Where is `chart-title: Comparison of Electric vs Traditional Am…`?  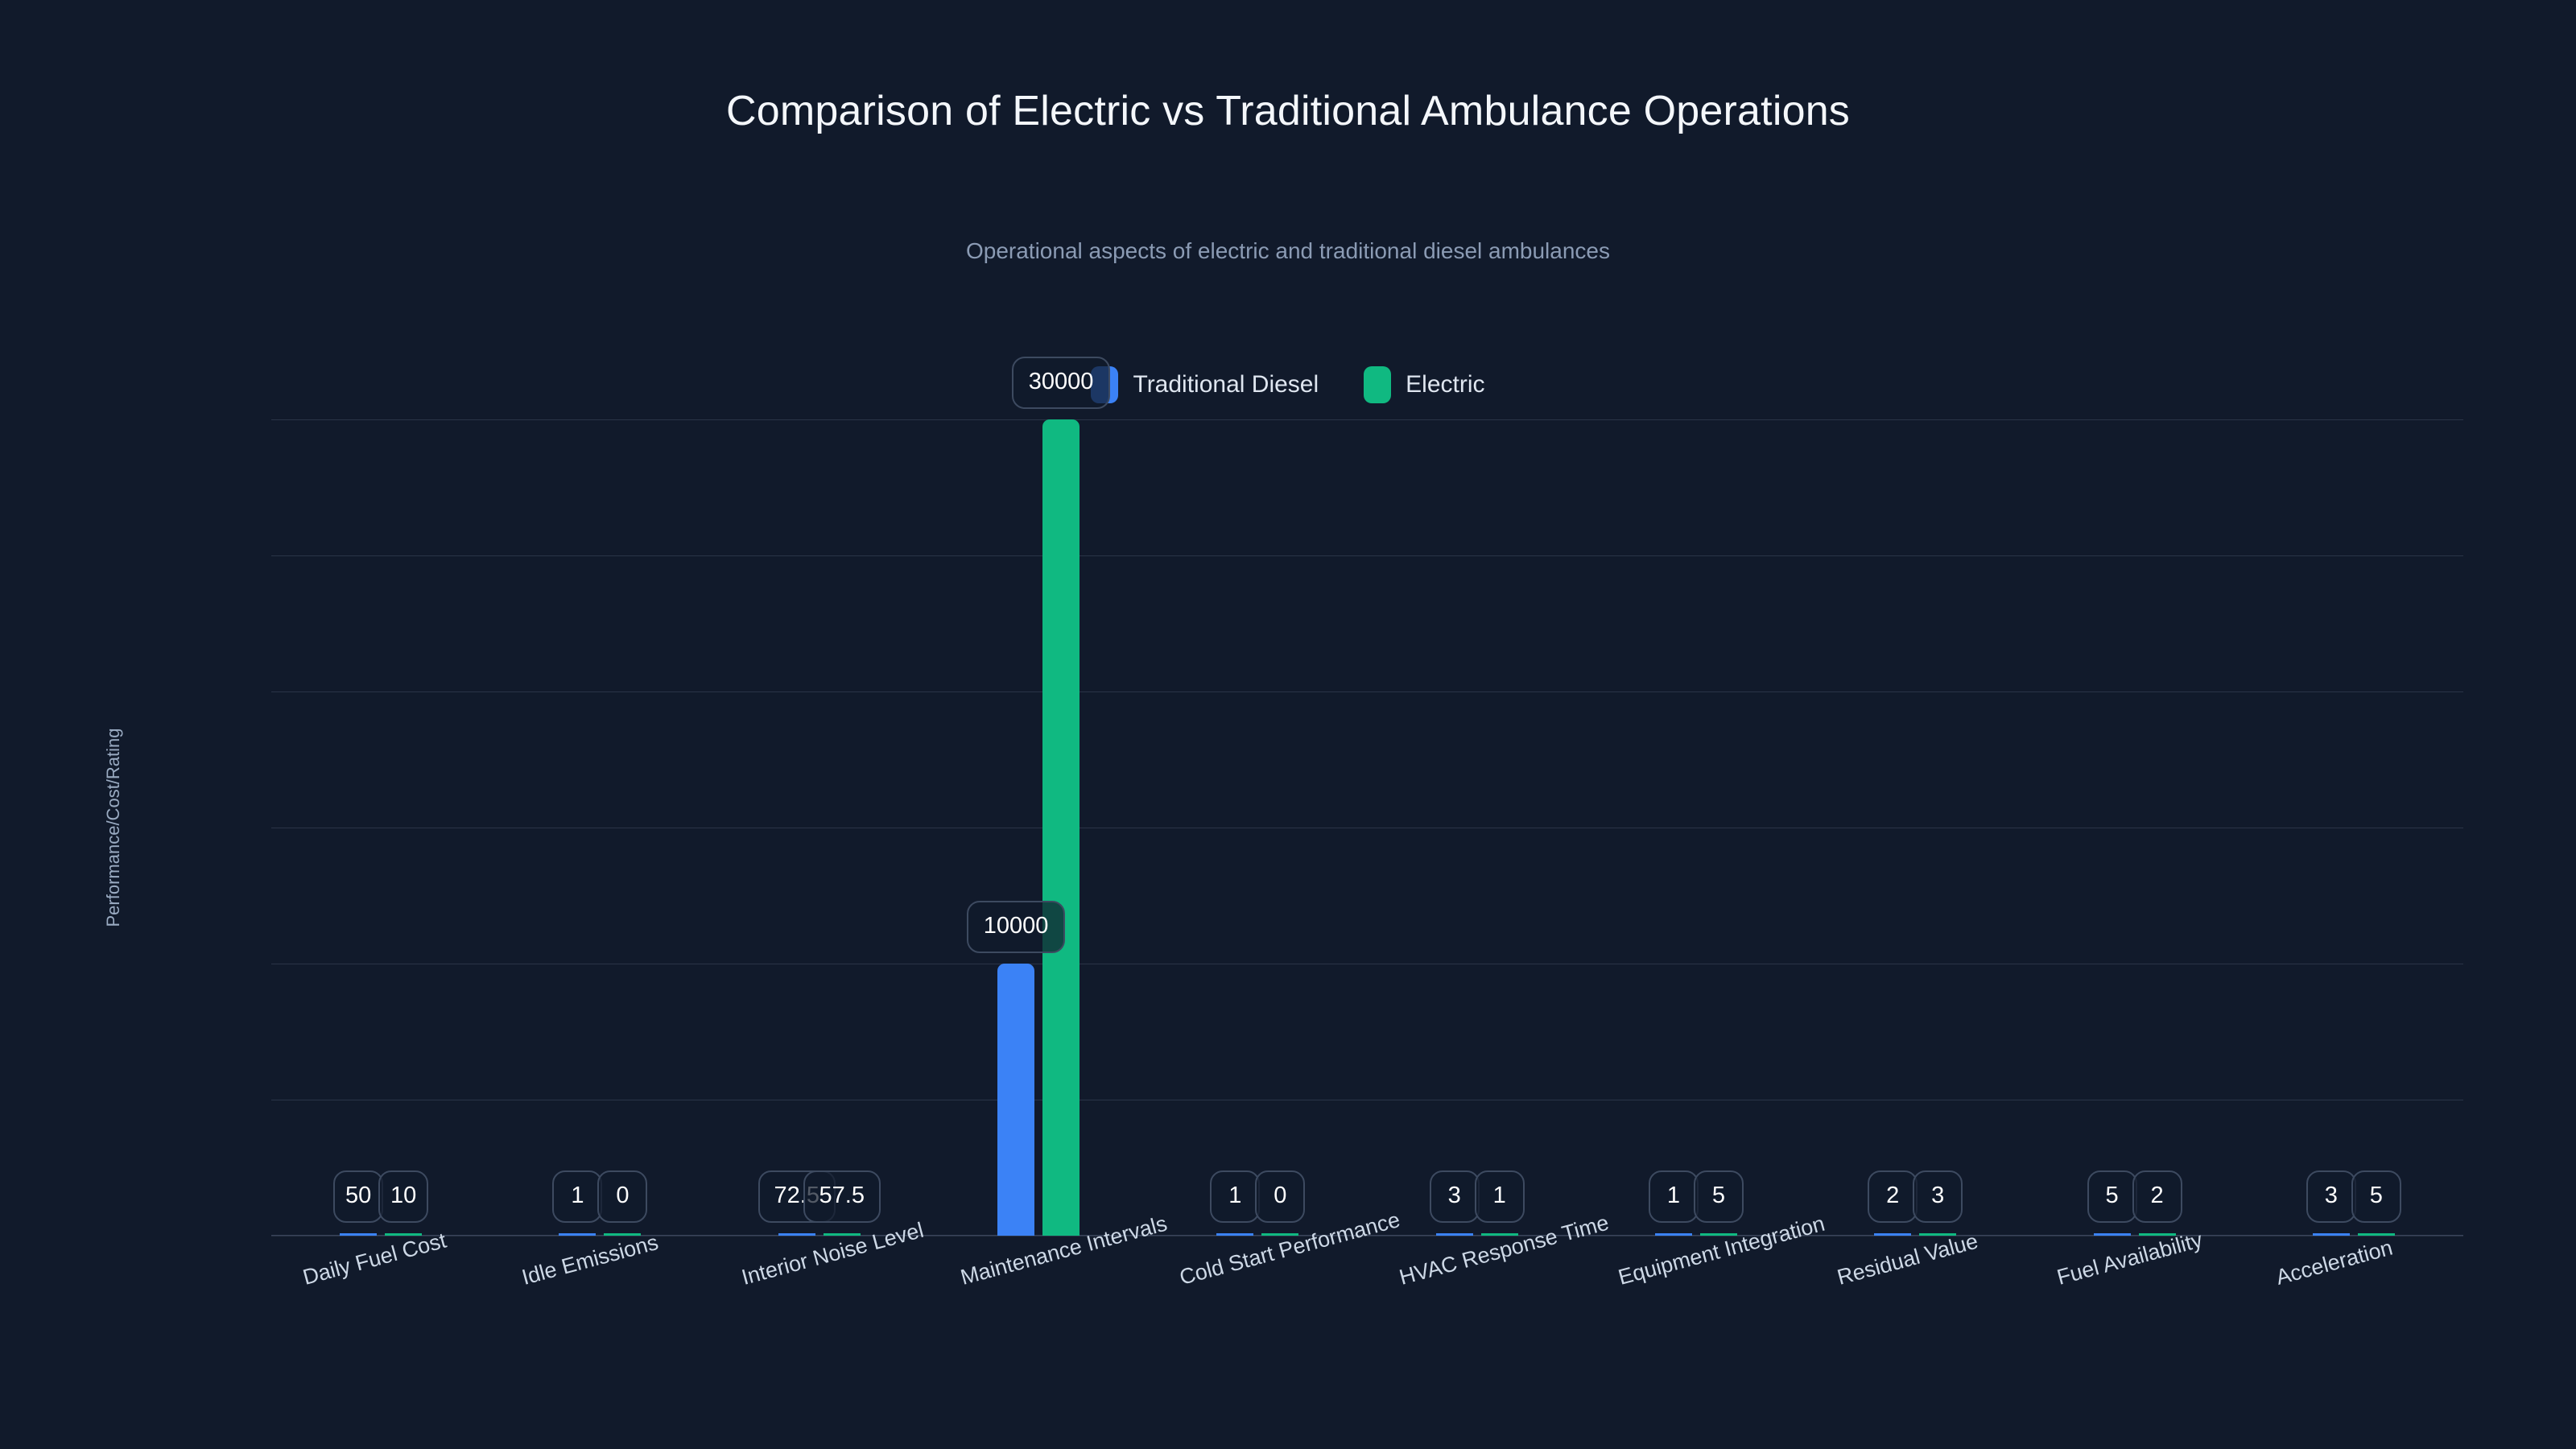 chart-title: Comparison of Electric vs Traditional Am… is located at coordinates (1288, 111).